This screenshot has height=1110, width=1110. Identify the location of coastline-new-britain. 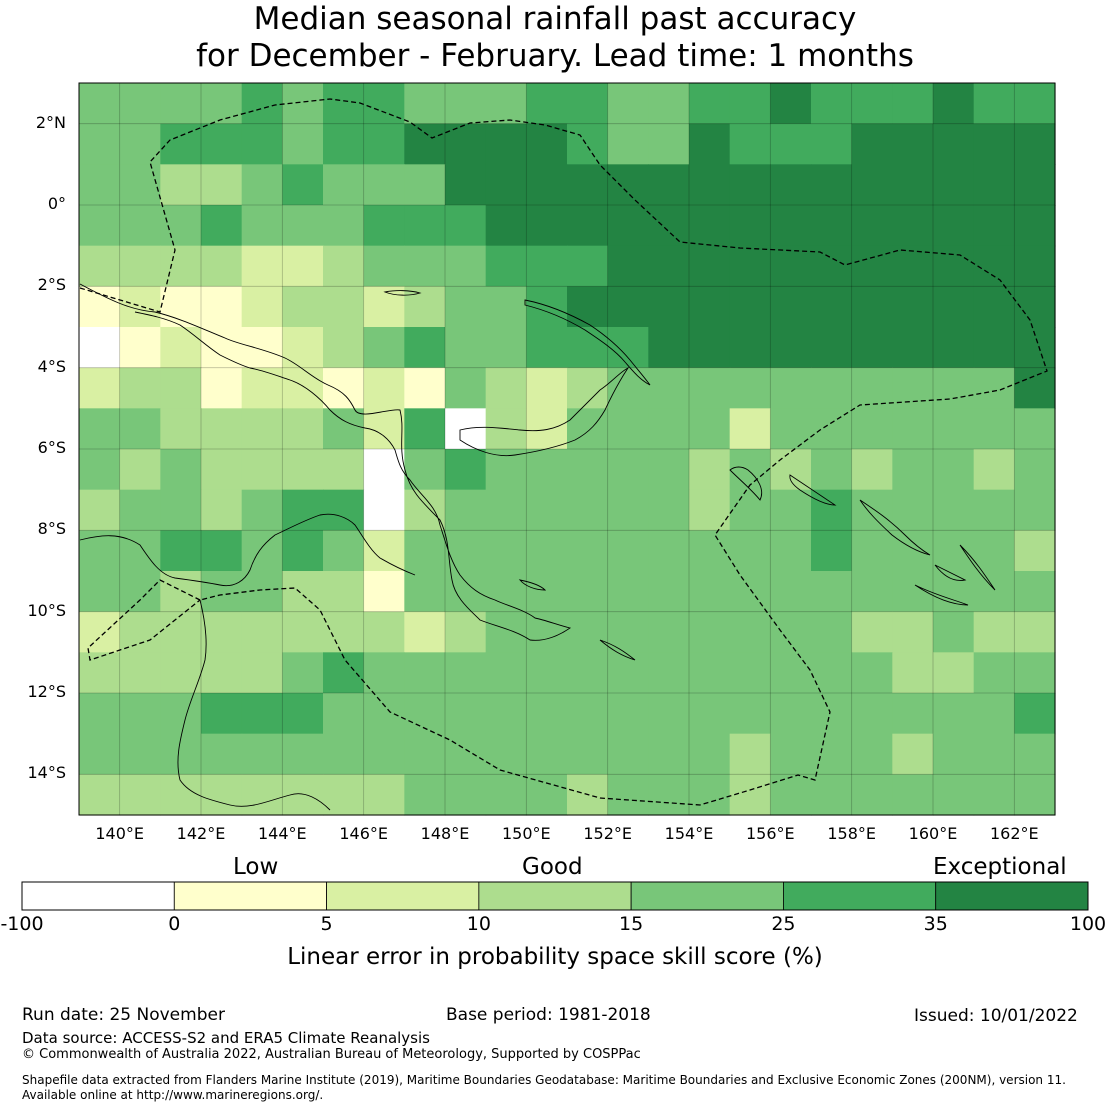
(544, 411).